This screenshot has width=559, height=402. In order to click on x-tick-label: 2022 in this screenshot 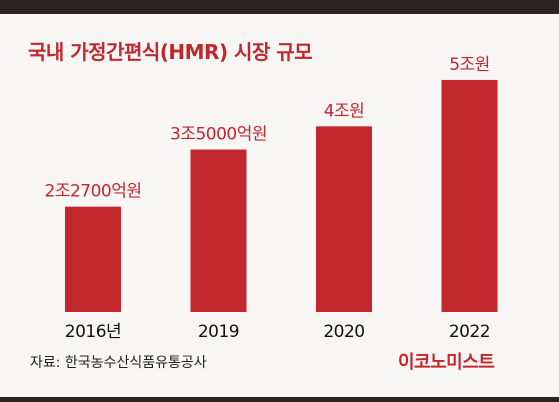, I will do `click(469, 332)`.